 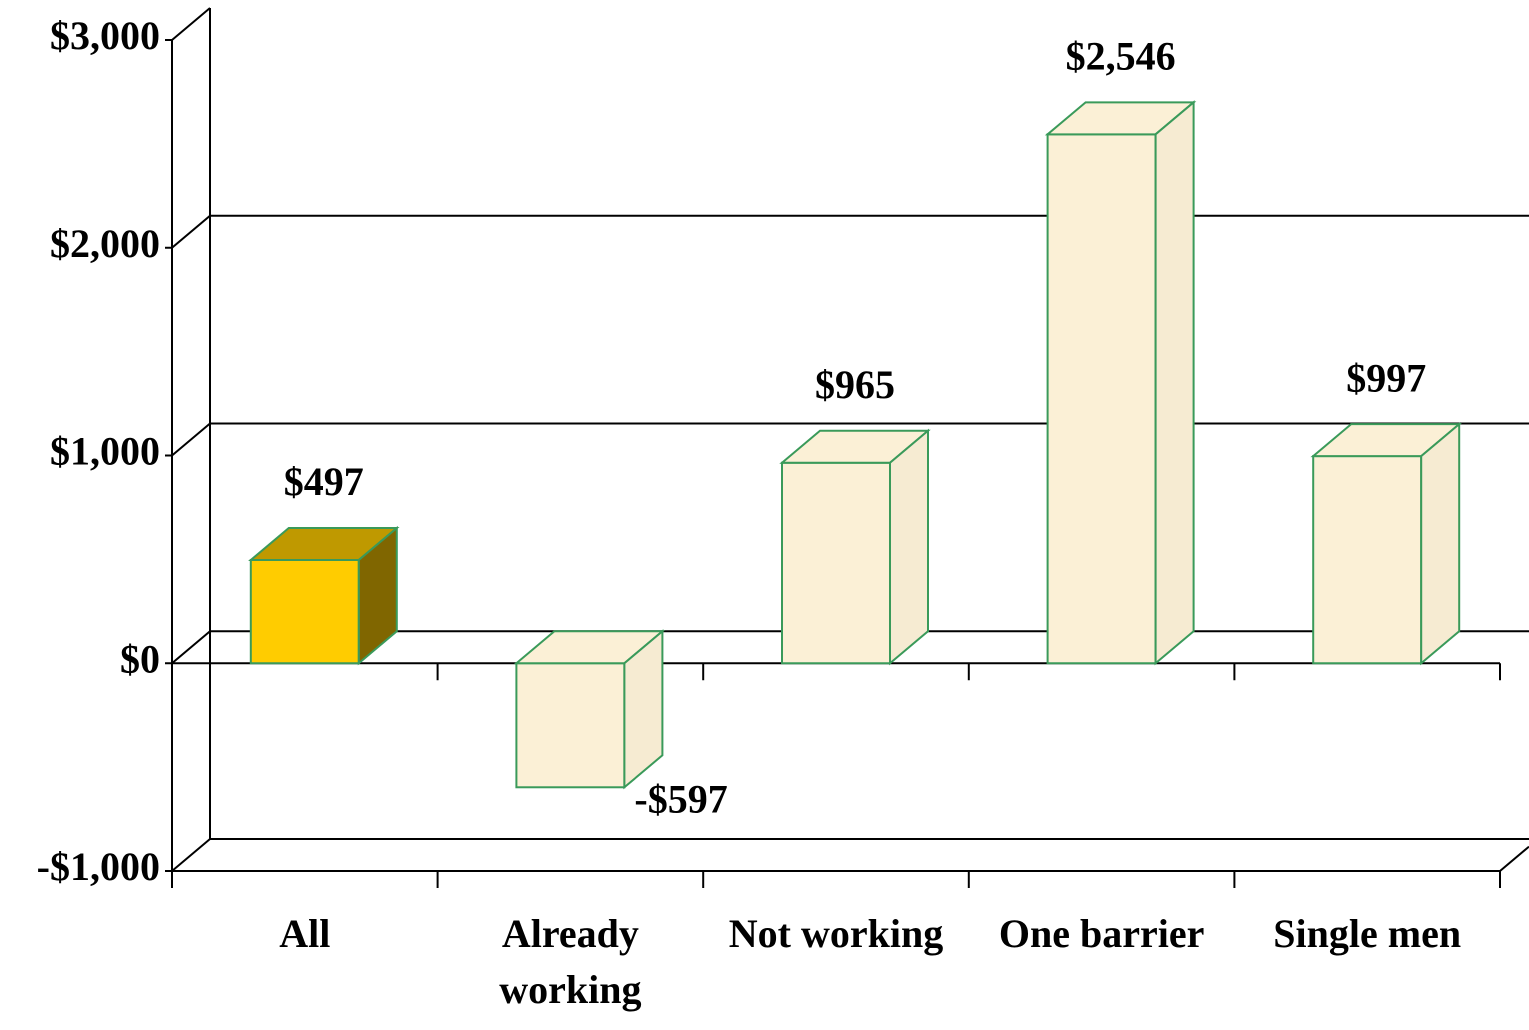 What do you see at coordinates (1386, 377) in the screenshot?
I see `value-label: $997` at bounding box center [1386, 377].